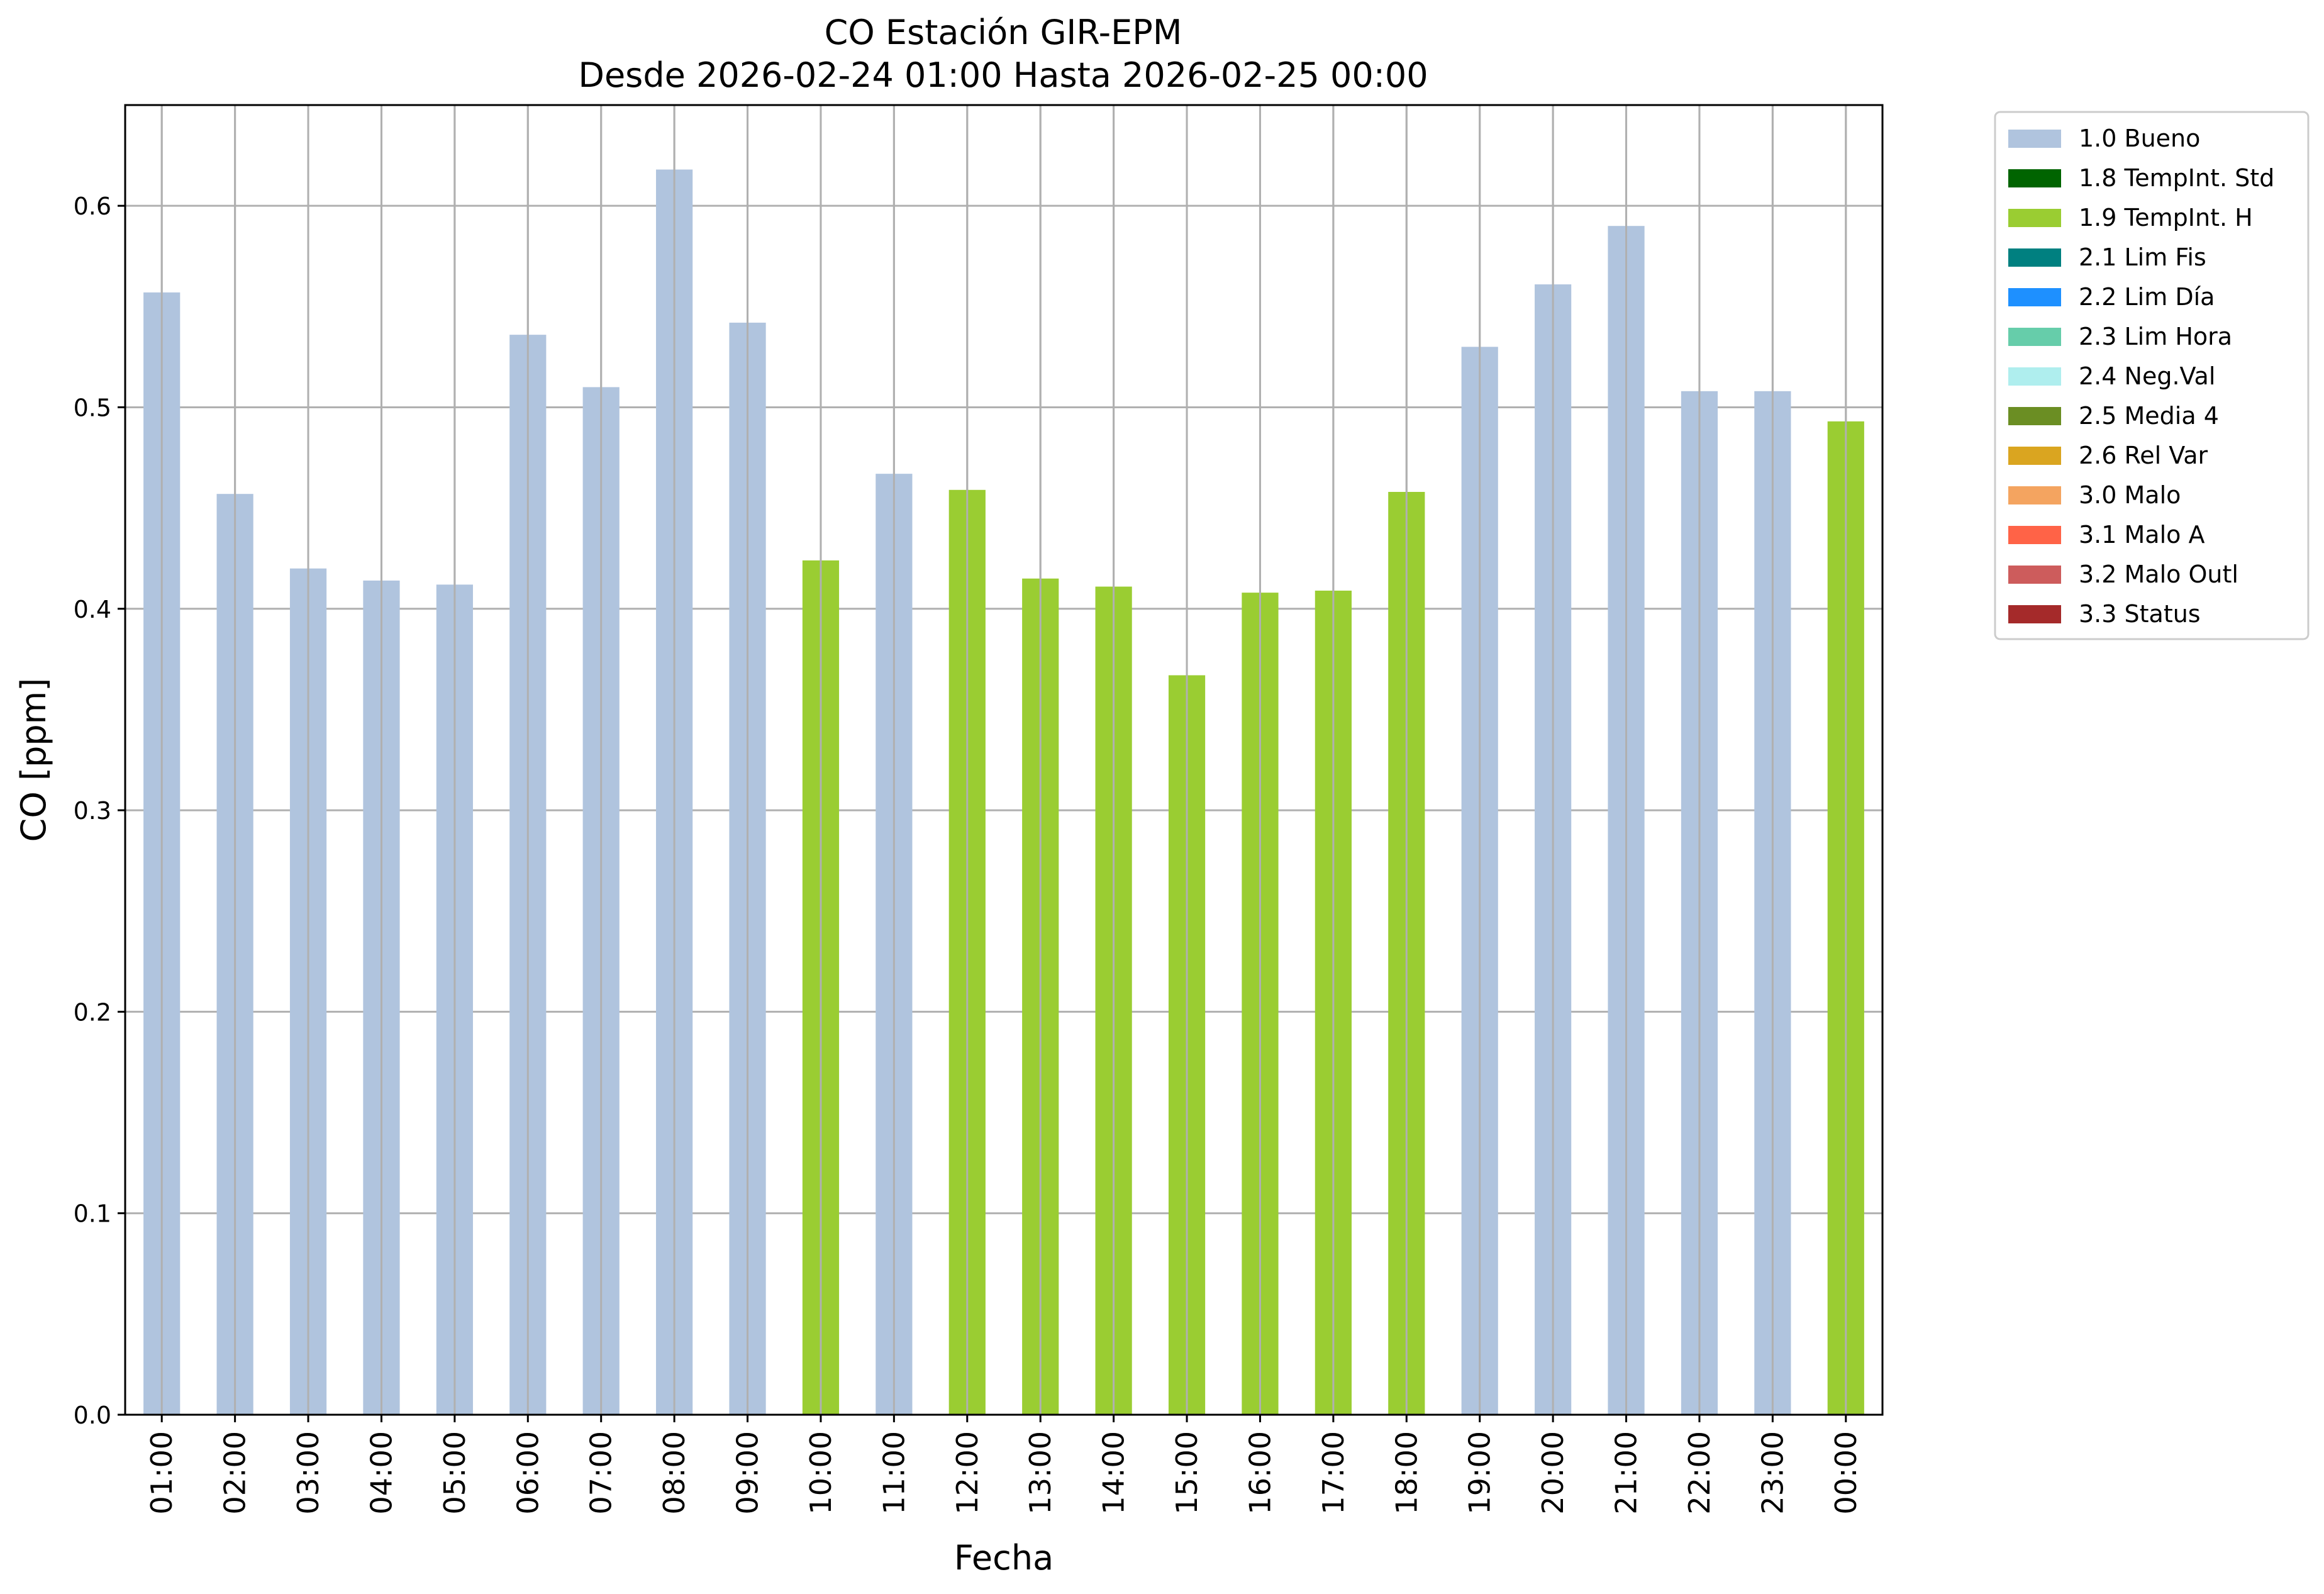 This screenshot has width=2324, height=1594. I want to click on y-axis-label: CO [ppm], so click(33, 760).